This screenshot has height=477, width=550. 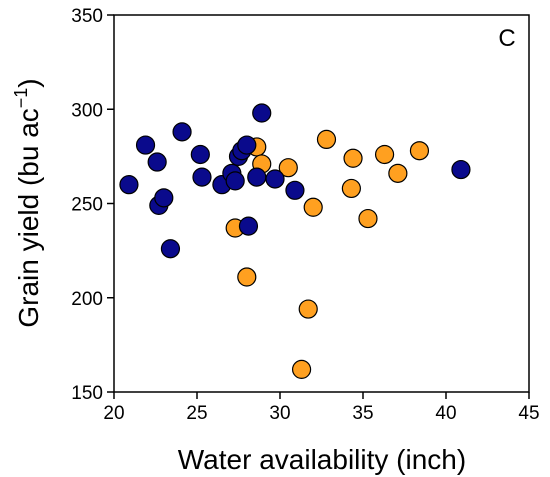 What do you see at coordinates (321, 408) in the screenshot?
I see `x-axis: 20 25 30 35 40 45` at bounding box center [321, 408].